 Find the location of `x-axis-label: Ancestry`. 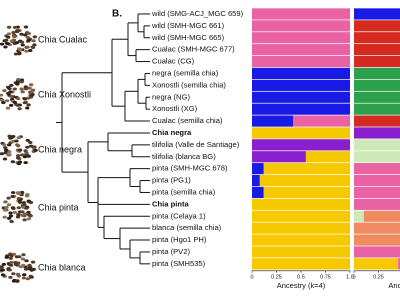

x-axis-label: Ancestry is located at coordinates (394, 285).